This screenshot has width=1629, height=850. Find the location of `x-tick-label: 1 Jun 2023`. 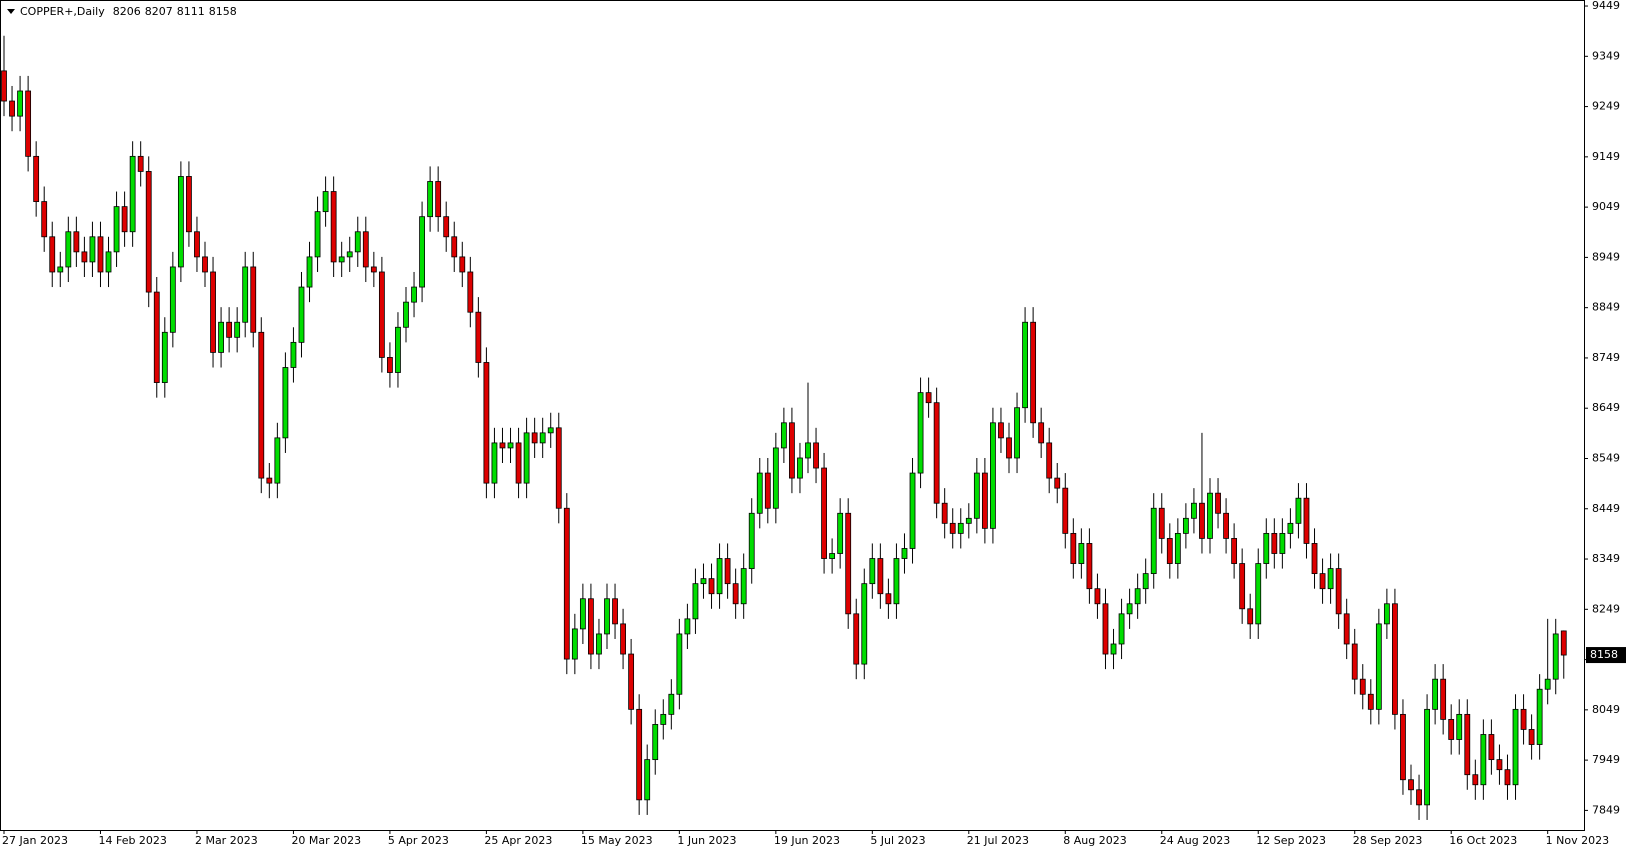

x-tick-label: 1 Jun 2023 is located at coordinates (706, 840).